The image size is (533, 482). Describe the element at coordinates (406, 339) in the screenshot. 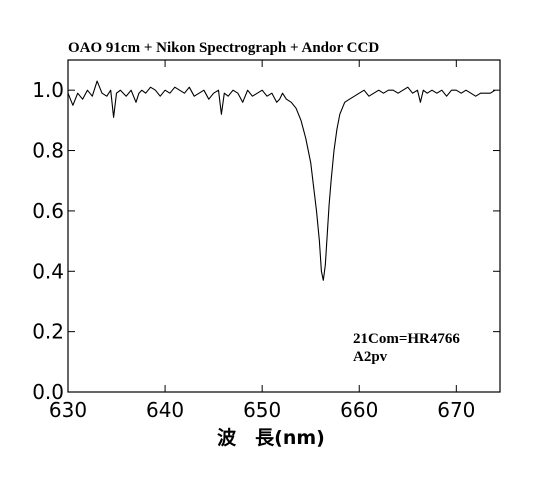

I see `star-name-annotation: 21Com=HR4766` at that location.